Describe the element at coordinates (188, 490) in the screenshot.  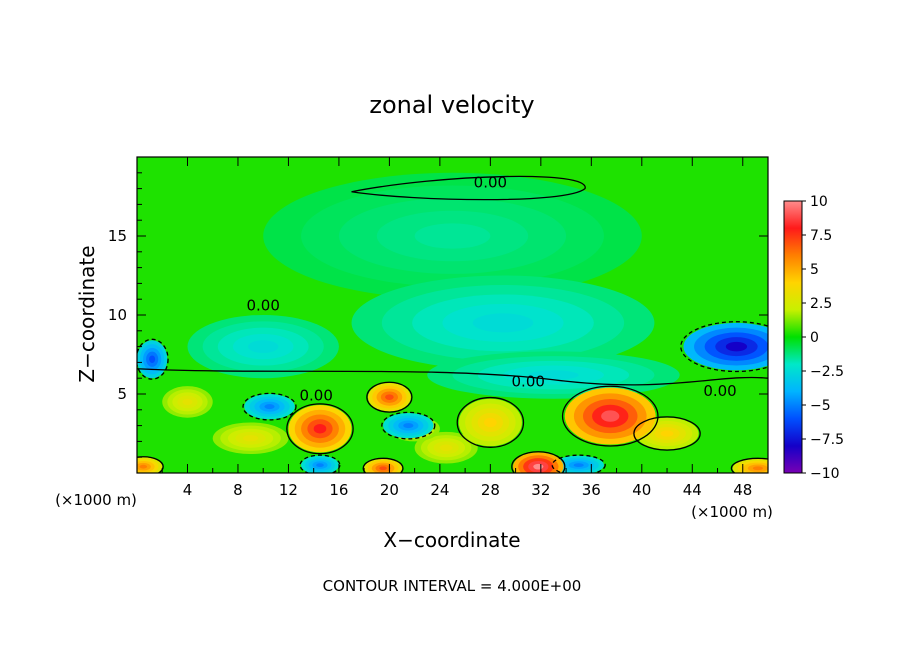
I see `x-tick-label: 4` at that location.